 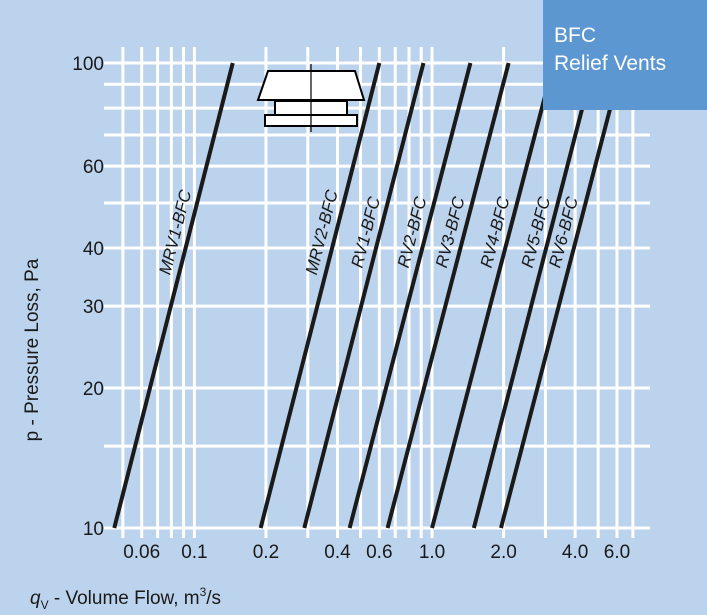 I want to click on x-tick-label: 0.06, so click(x=141, y=552).